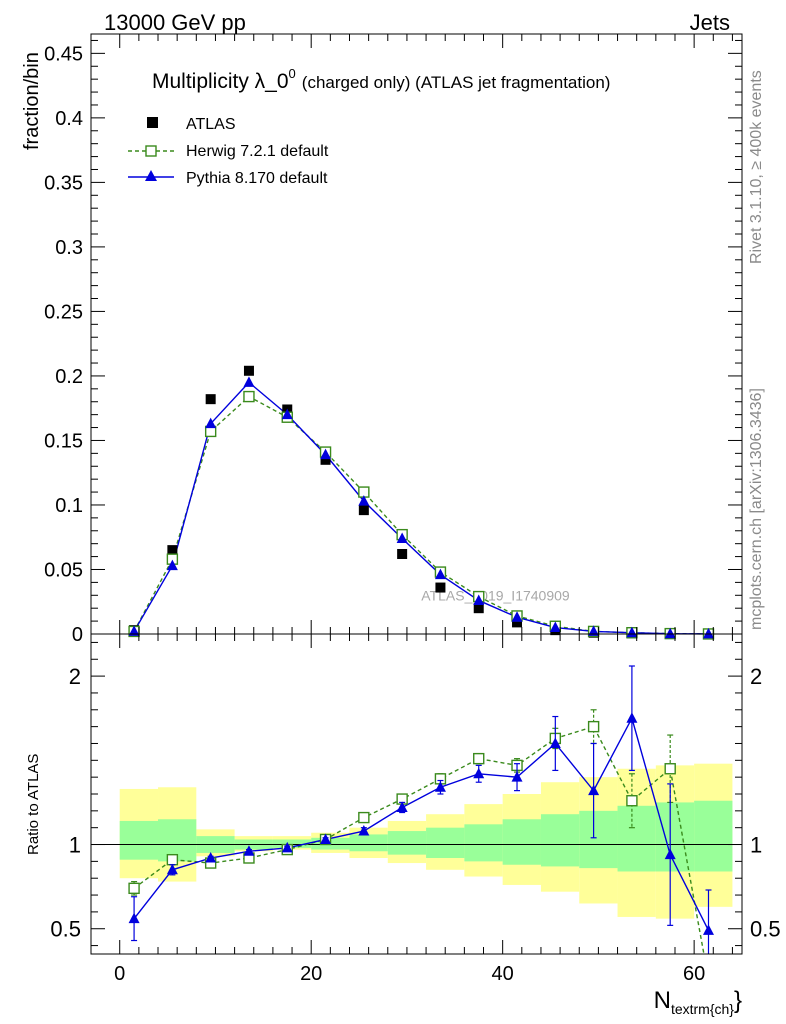 The image size is (786, 1024). Describe the element at coordinates (503, 974) in the screenshot. I see `ratio-xtick-label: 40` at that location.